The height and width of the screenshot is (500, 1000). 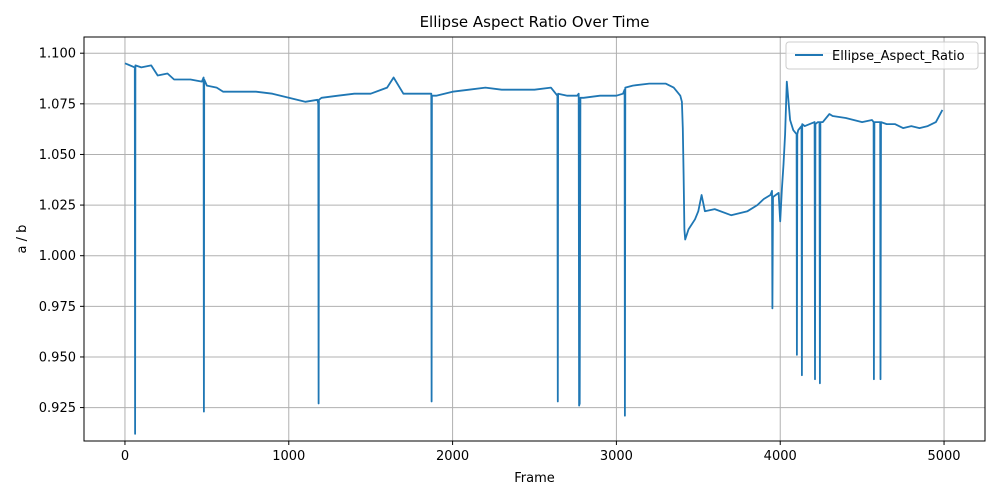 I want to click on legend-box, so click(x=882, y=55).